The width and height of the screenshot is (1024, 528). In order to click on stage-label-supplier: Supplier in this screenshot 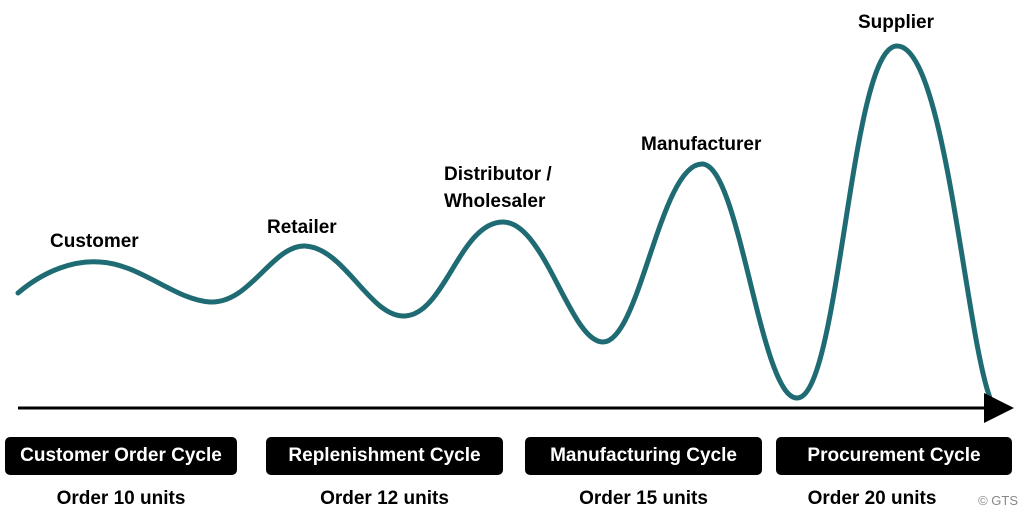, I will do `click(896, 22)`.